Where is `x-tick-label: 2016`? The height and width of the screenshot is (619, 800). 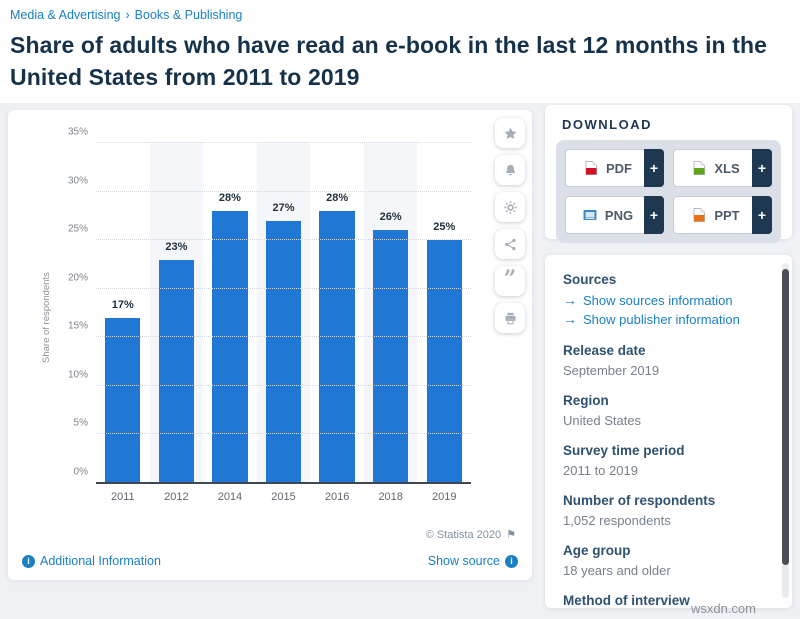 x-tick-label: 2016 is located at coordinates (337, 497).